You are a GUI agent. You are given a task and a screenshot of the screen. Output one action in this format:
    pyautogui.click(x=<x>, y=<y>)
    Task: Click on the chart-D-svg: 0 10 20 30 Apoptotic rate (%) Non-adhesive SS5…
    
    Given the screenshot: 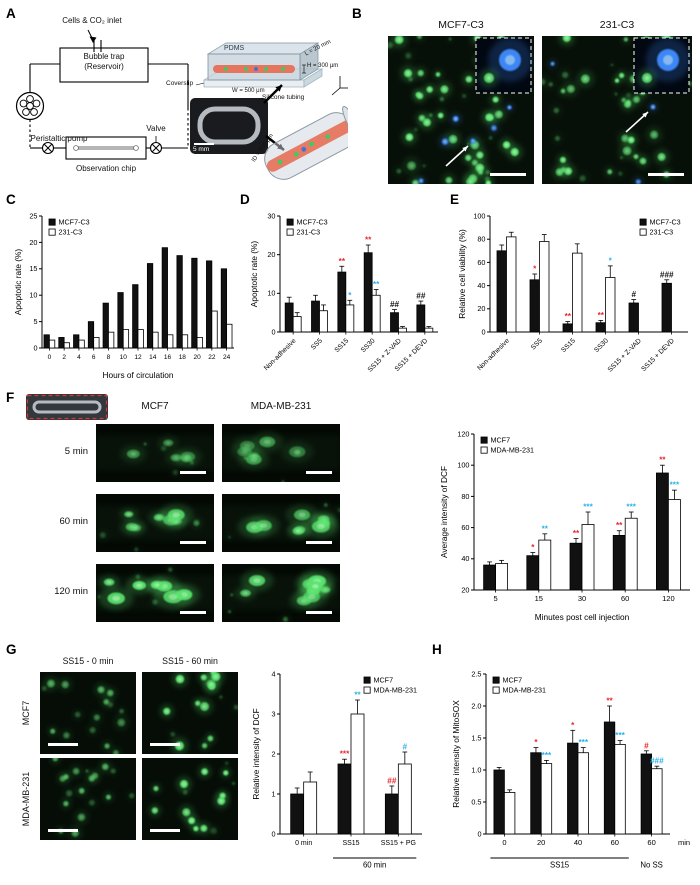 What is the action you would take?
    pyautogui.click(x=343, y=292)
    